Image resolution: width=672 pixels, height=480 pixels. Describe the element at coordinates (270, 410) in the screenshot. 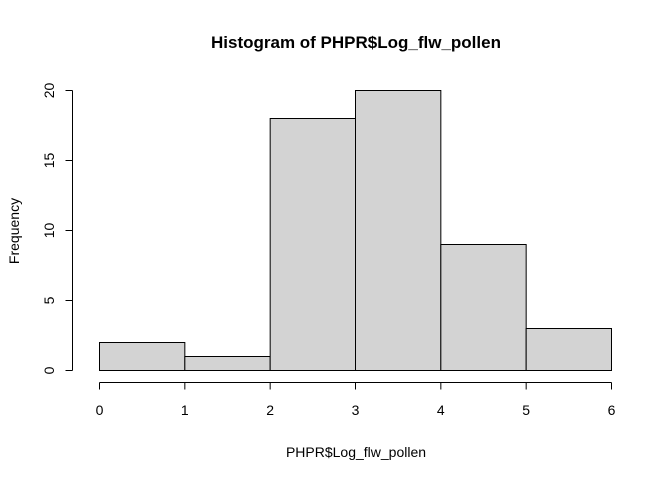

I see `x-tick-label-2: 2` at that location.